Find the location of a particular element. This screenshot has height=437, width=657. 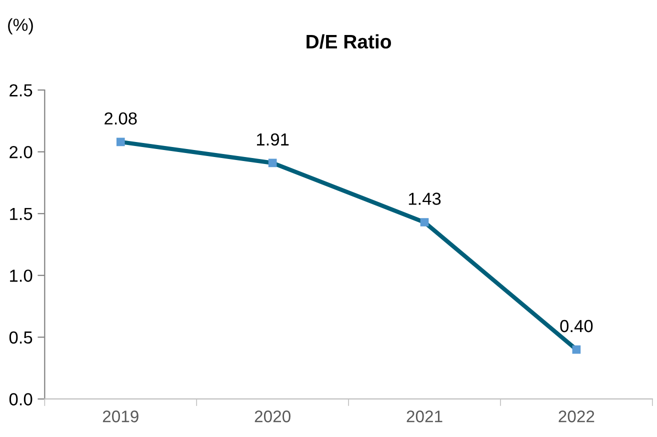

y-tick-label: 2.5 is located at coordinates (21, 90).